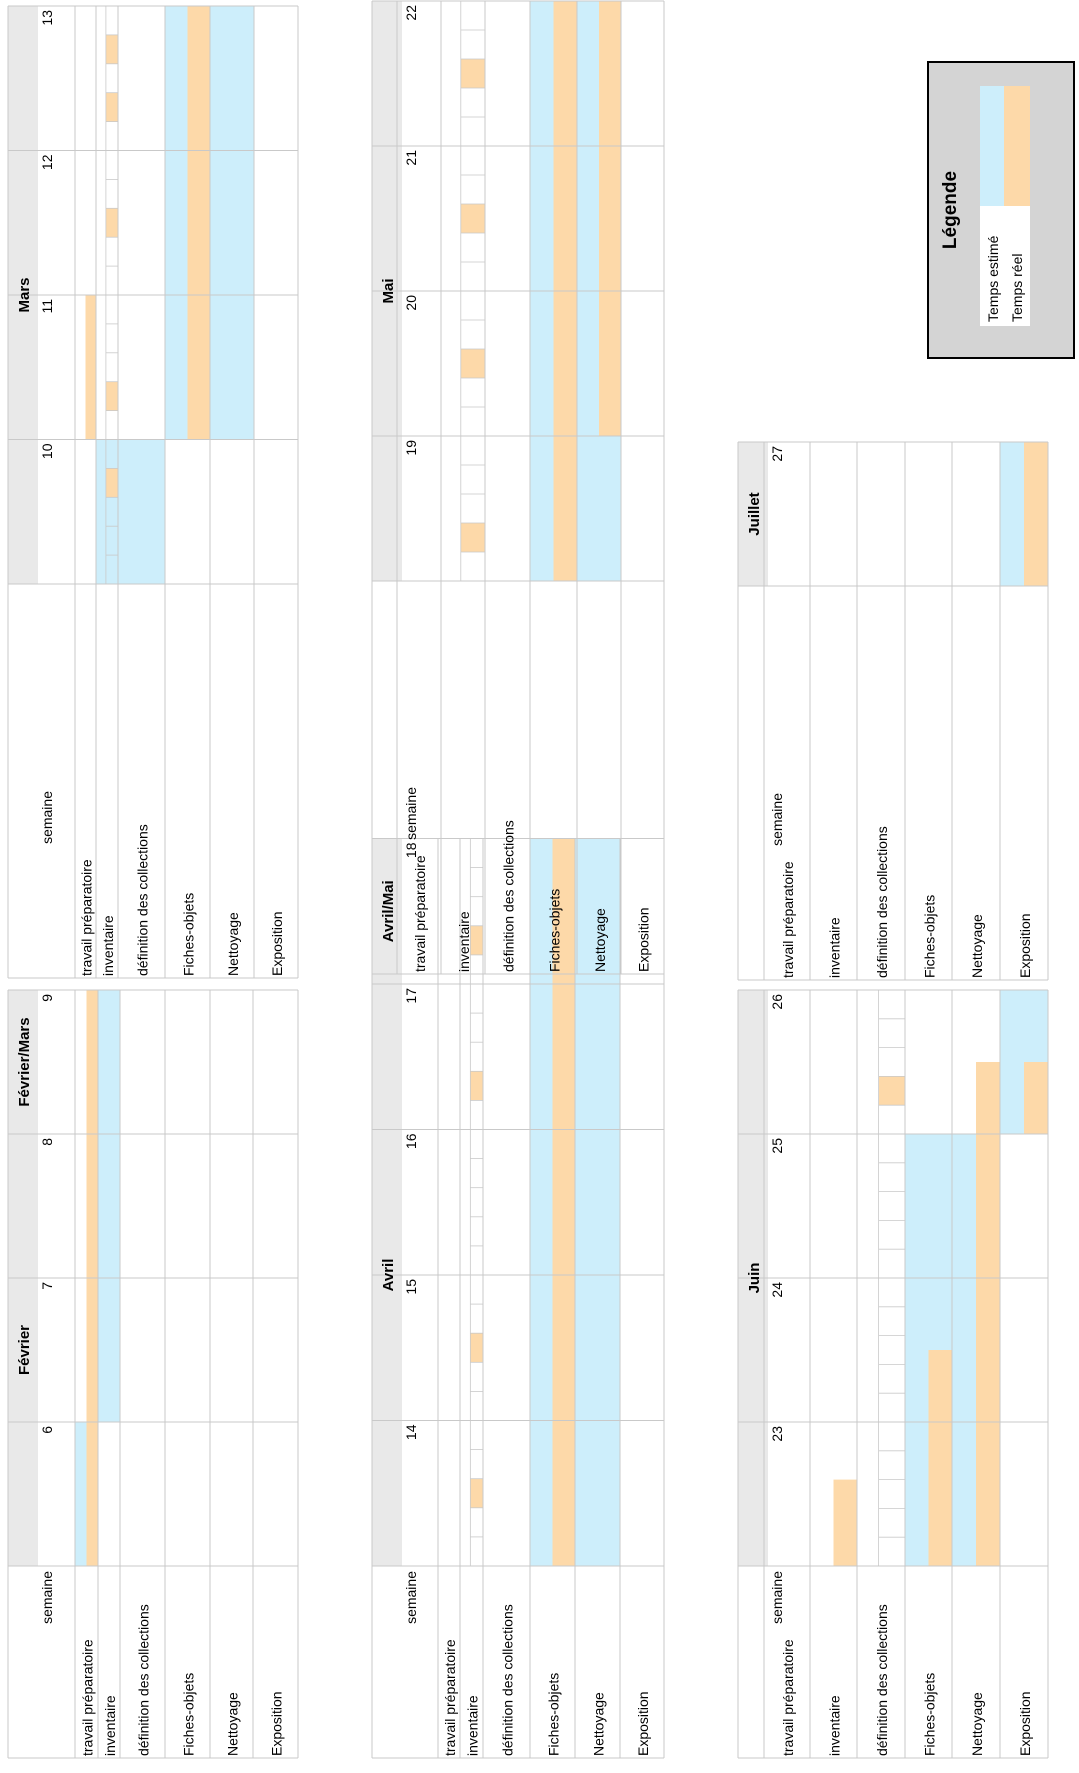 This screenshot has height=1773, width=1079. Describe the element at coordinates (24, 1061) in the screenshot. I see `month-label: Février/Mars` at that location.